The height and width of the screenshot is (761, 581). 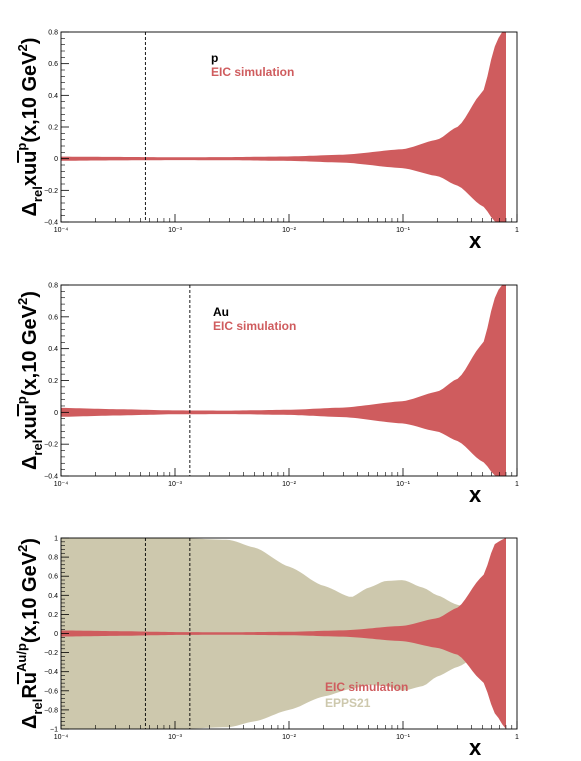 I want to click on legend-epps21: EPPS21, so click(x=348, y=703).